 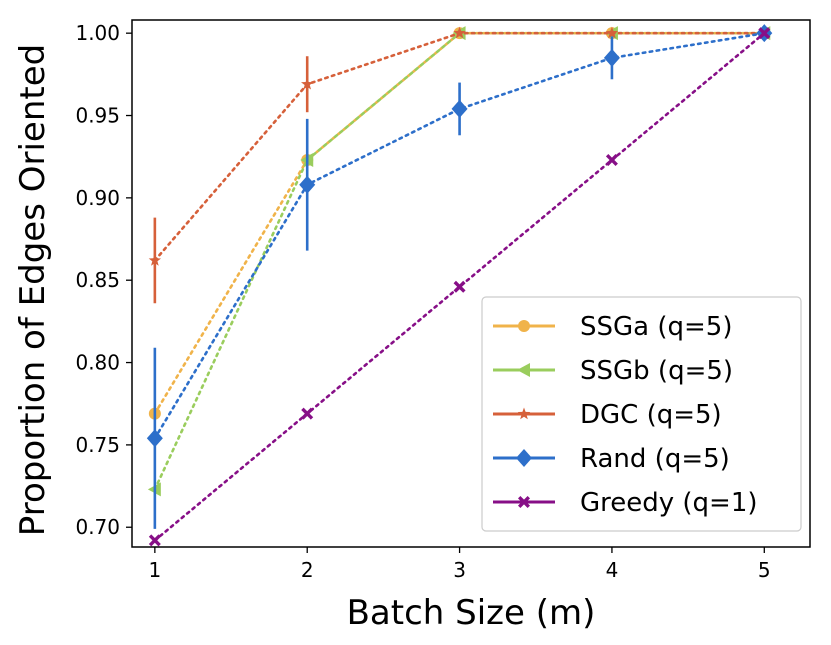 I want to click on legend-label: Rand (q=5), so click(x=655, y=459).